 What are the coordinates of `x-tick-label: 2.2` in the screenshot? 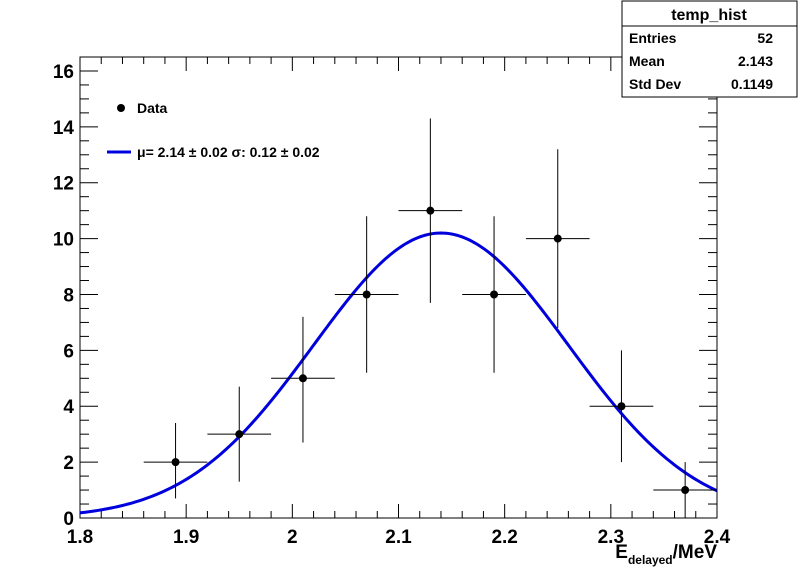 It's located at (504, 537).